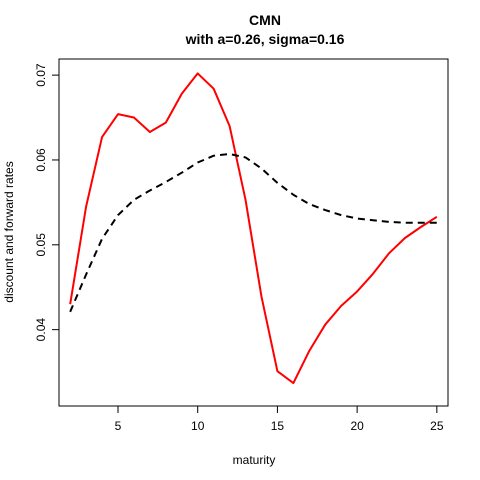 The width and height of the screenshot is (480, 480). What do you see at coordinates (118, 426) in the screenshot?
I see `x-tick-label: 5` at bounding box center [118, 426].